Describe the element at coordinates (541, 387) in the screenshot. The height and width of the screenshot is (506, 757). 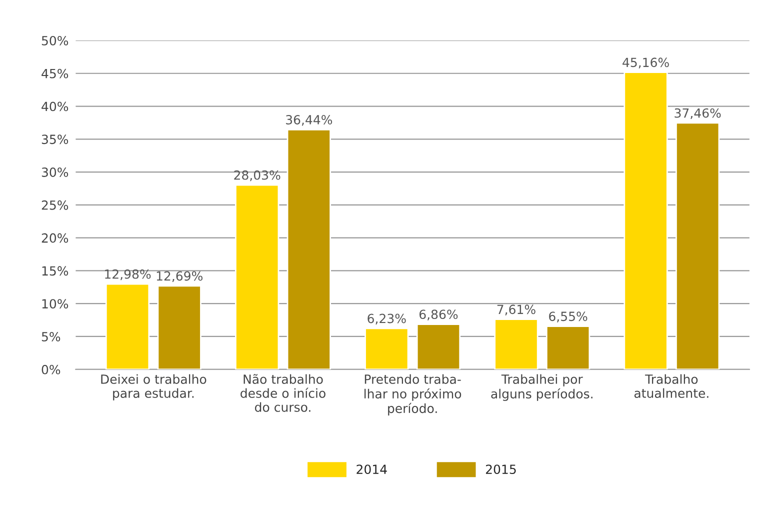
I see `x-tick-label: Trabalhei por alguns períodos.` at that location.